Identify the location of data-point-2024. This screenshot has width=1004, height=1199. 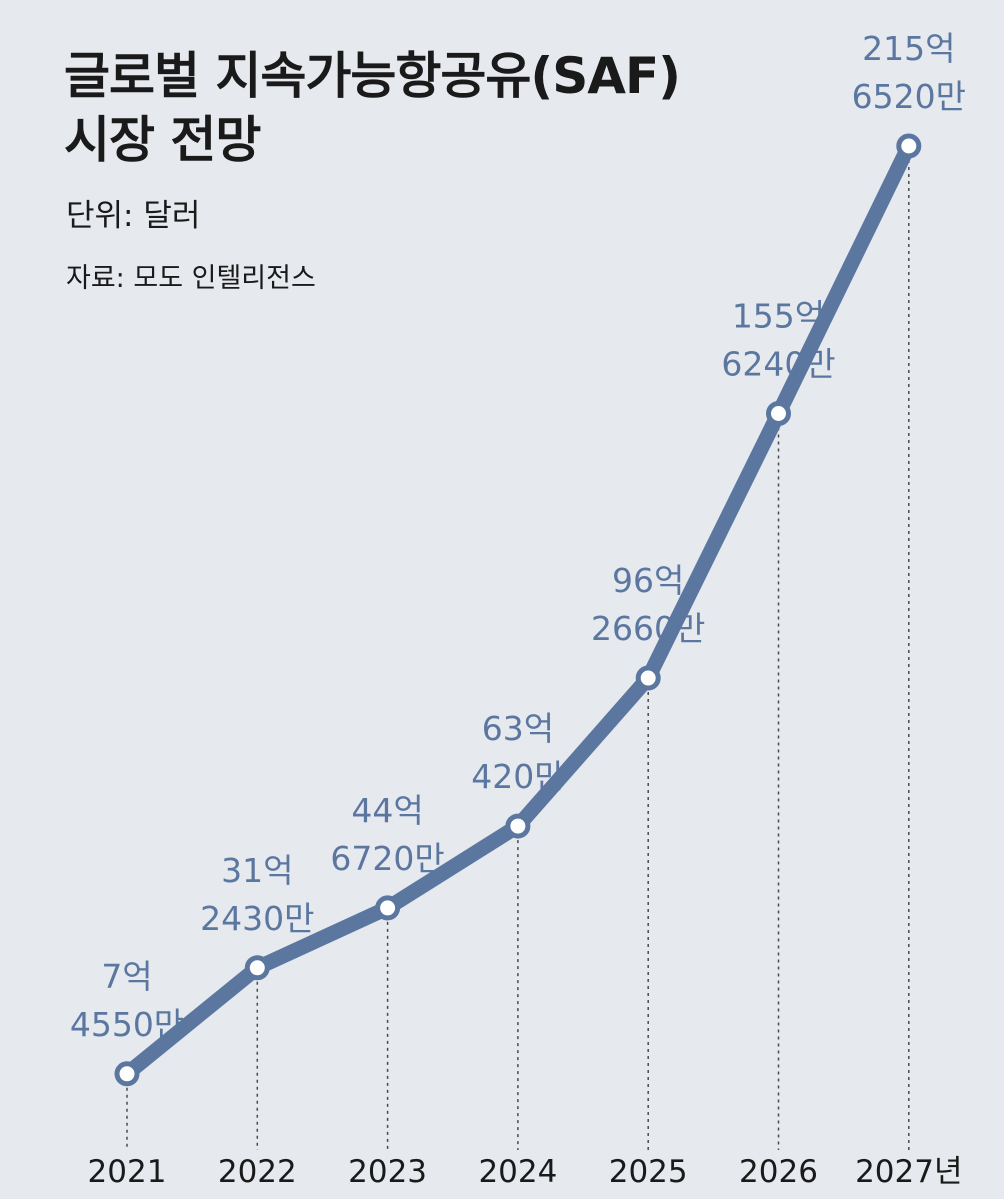
(518, 826).